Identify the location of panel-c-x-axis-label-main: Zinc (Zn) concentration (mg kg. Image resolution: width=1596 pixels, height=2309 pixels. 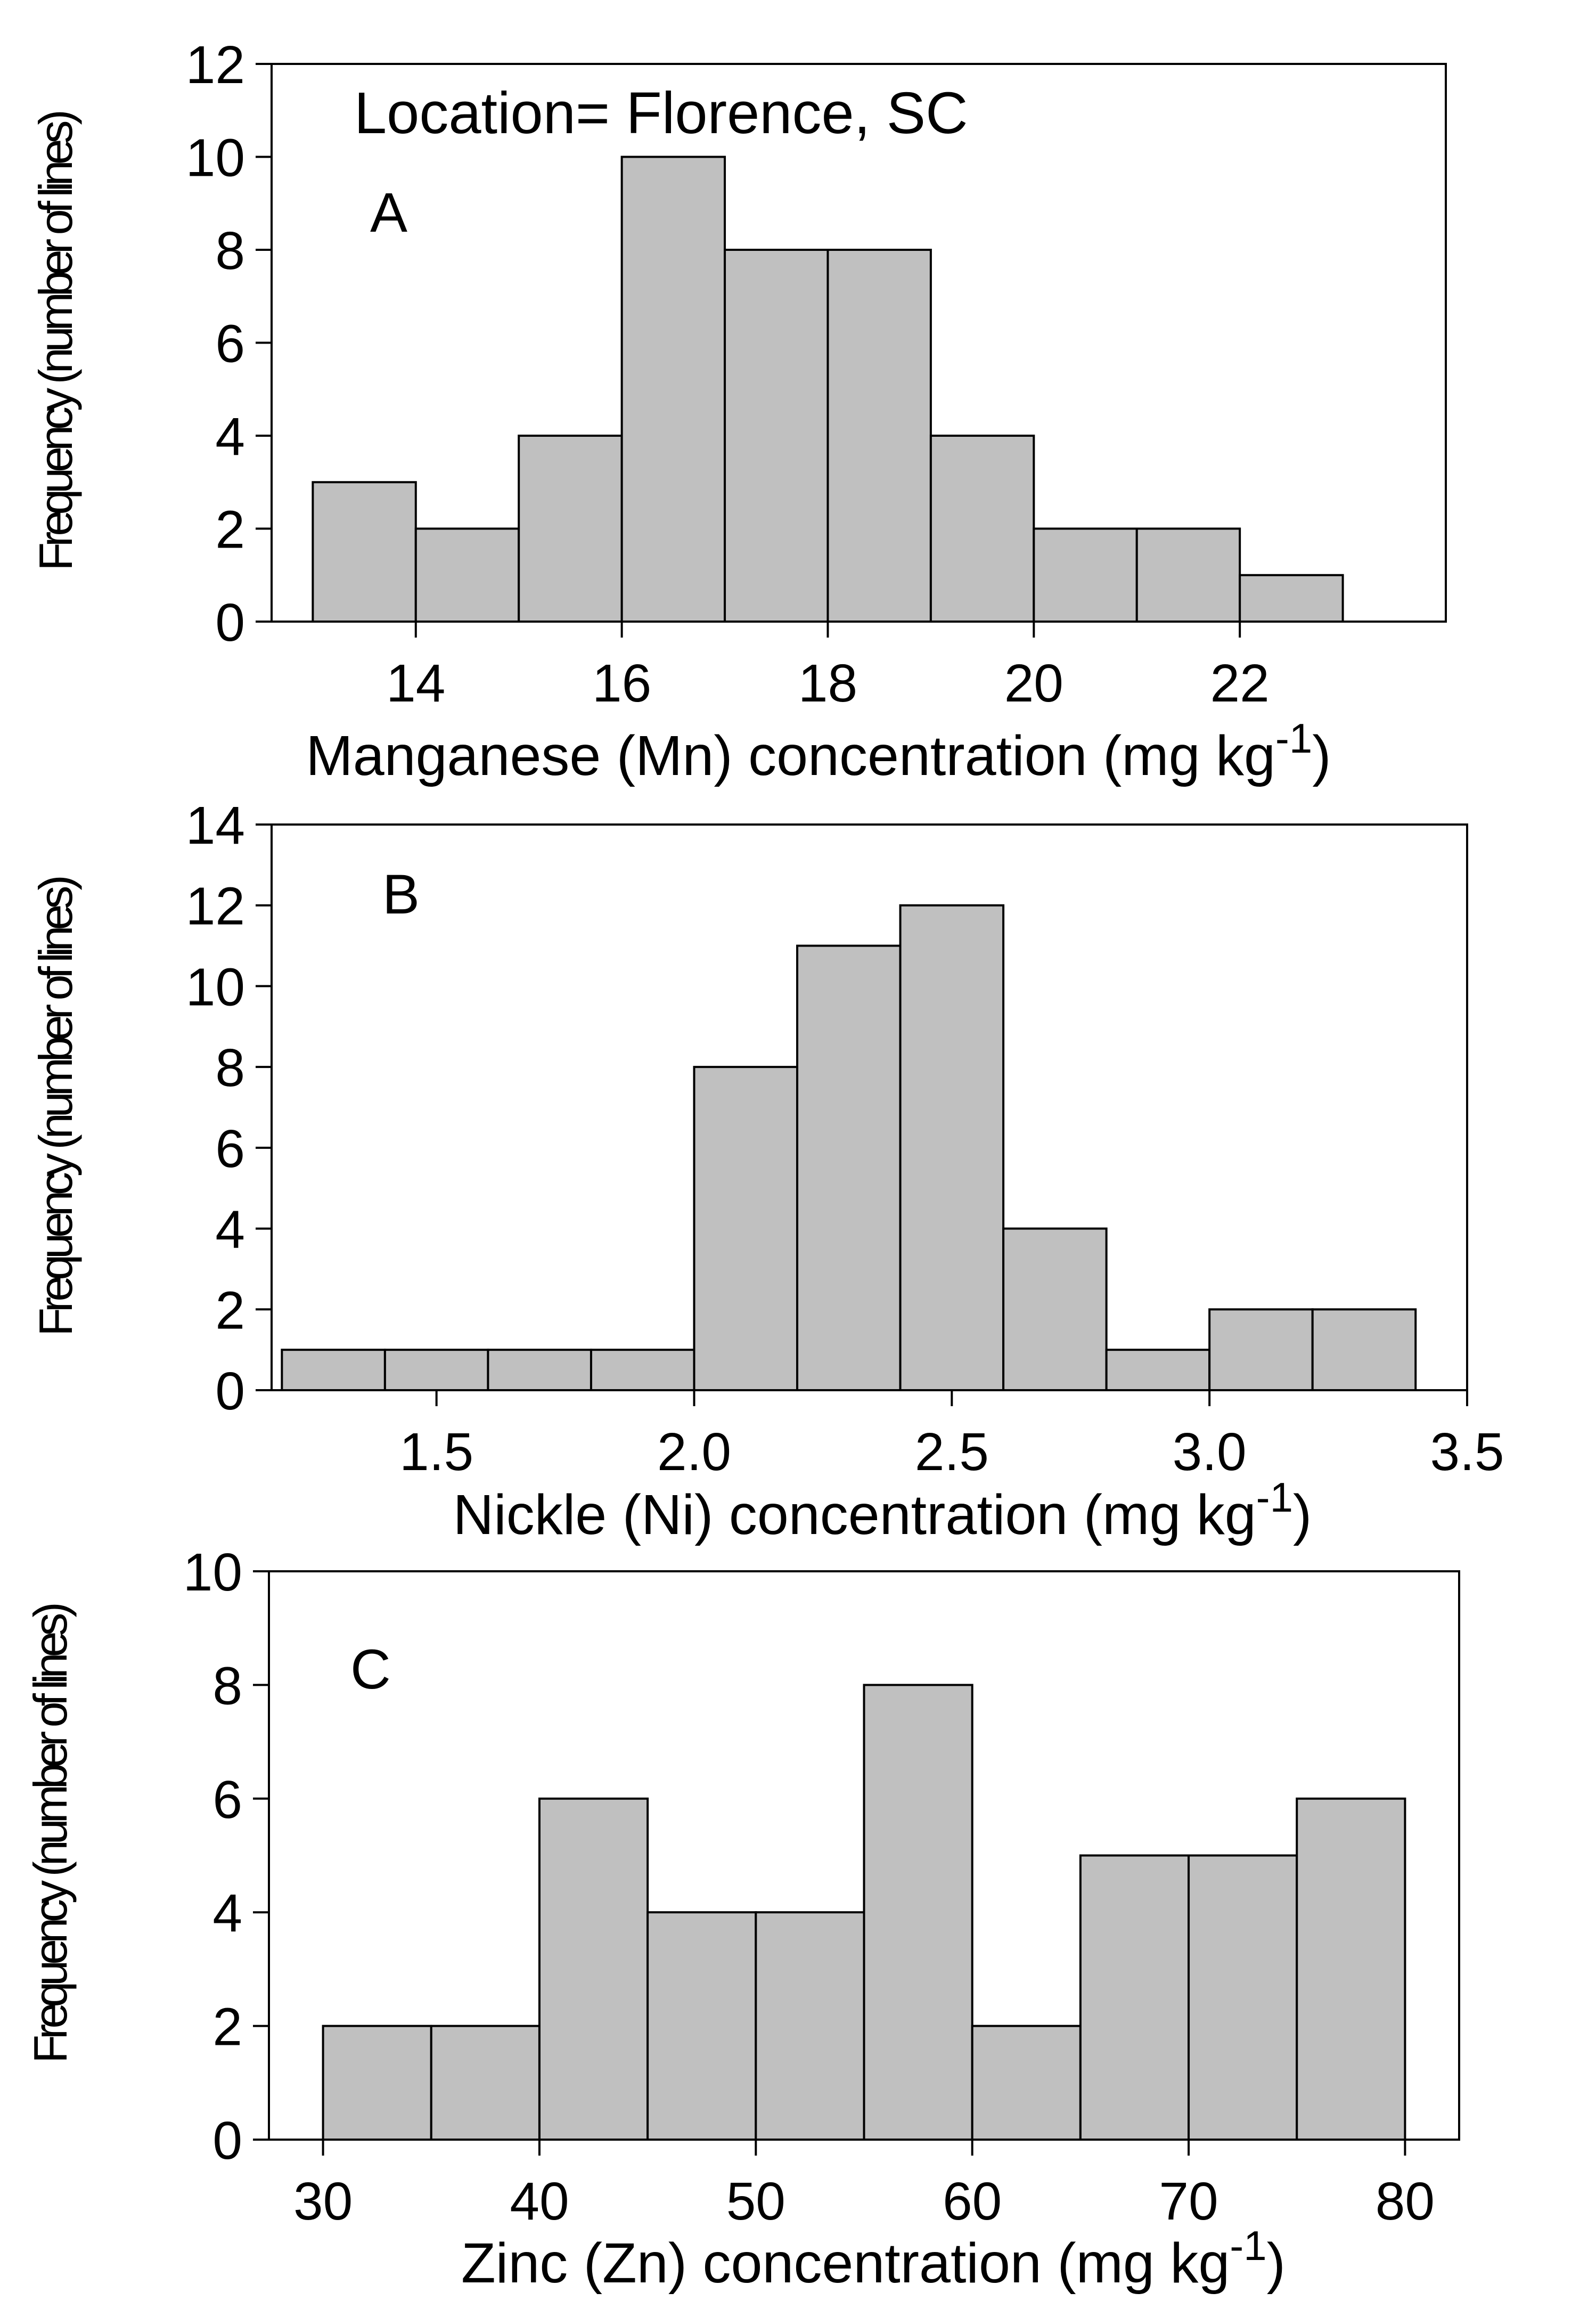
(845, 2263).